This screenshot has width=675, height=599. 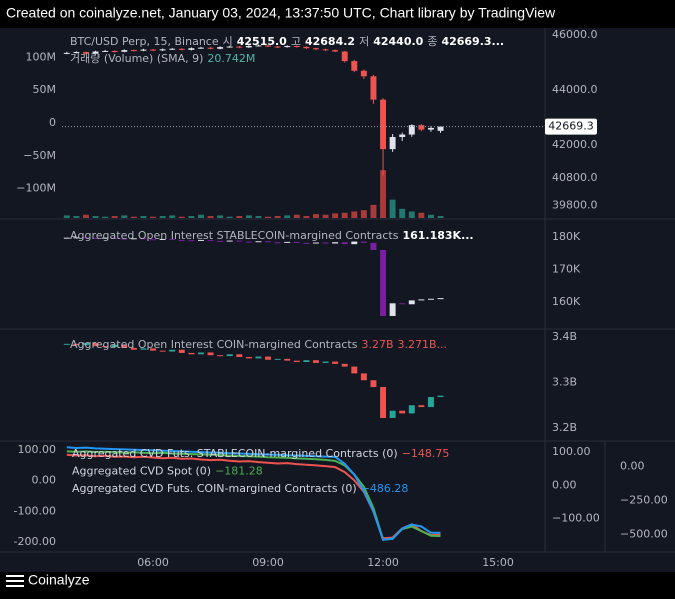 What do you see at coordinates (377, 344) in the screenshot?
I see `legend-part: 3.27B` at bounding box center [377, 344].